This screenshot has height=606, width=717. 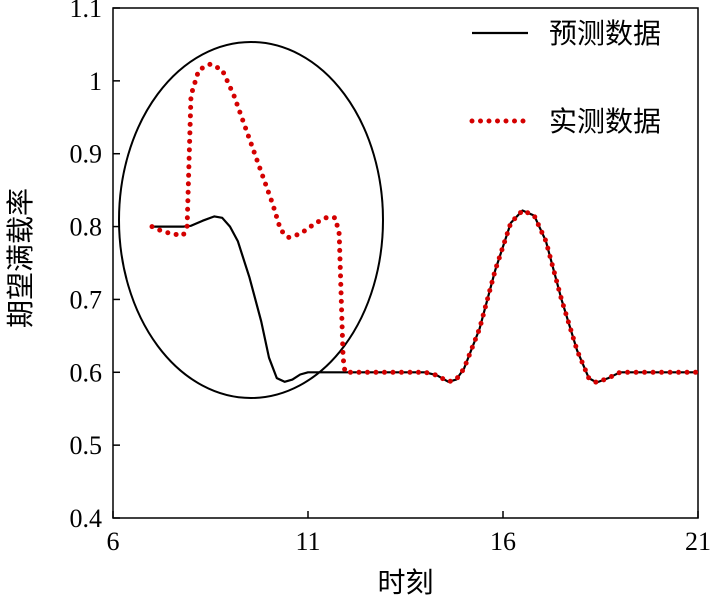 I want to click on y-tick-label: 0.8, so click(x=86, y=227).